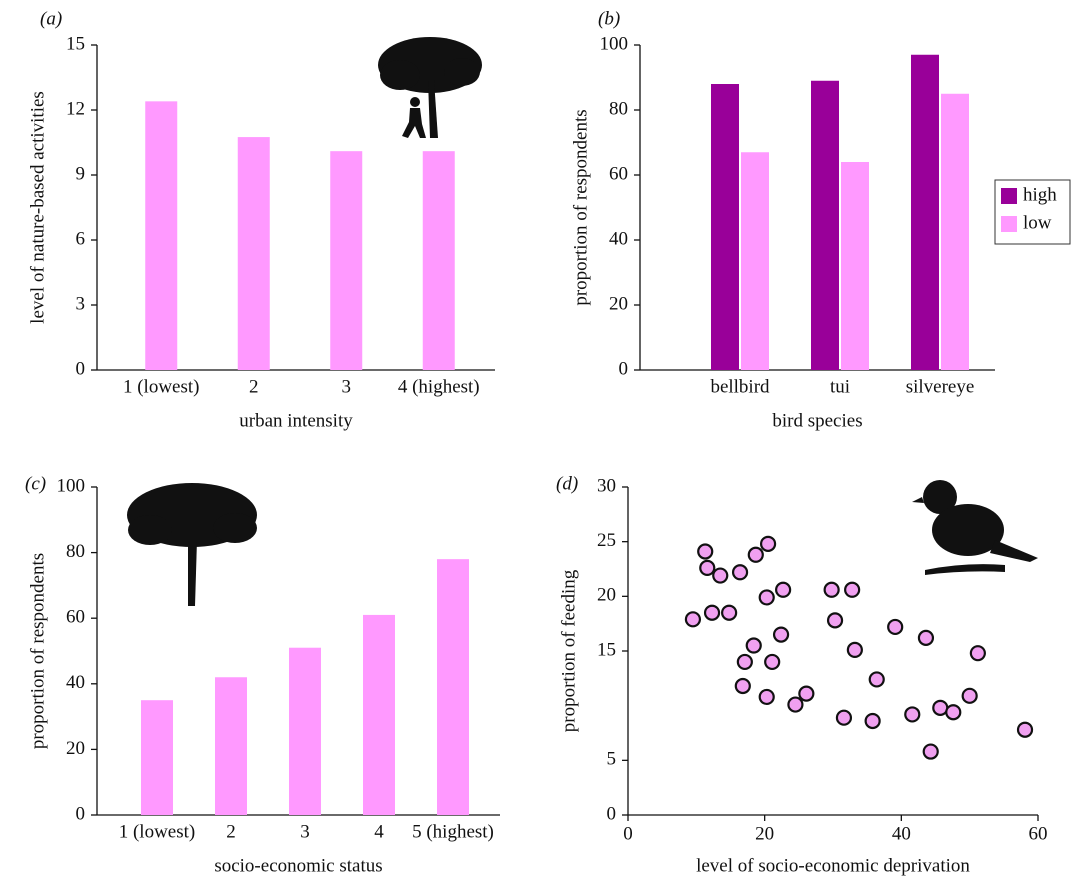  Describe the element at coordinates (379, 831) in the screenshot. I see `x-tick-label: 4` at that location.